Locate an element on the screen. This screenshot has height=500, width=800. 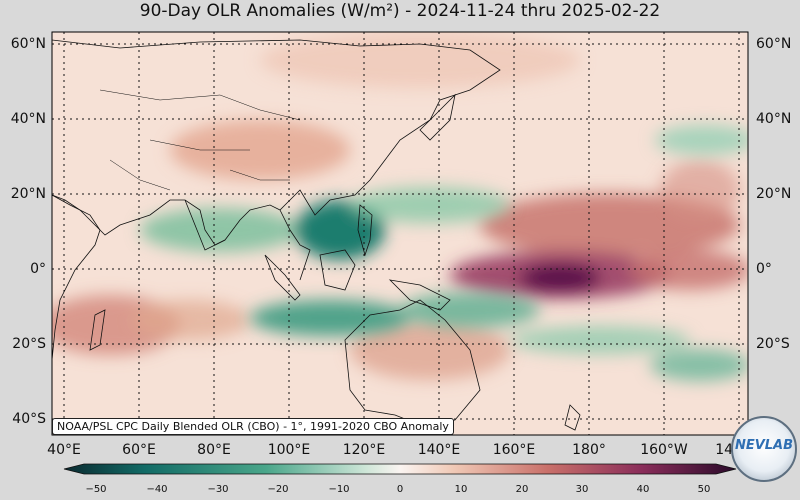
lon-label: 120°E is located at coordinates (364, 450).